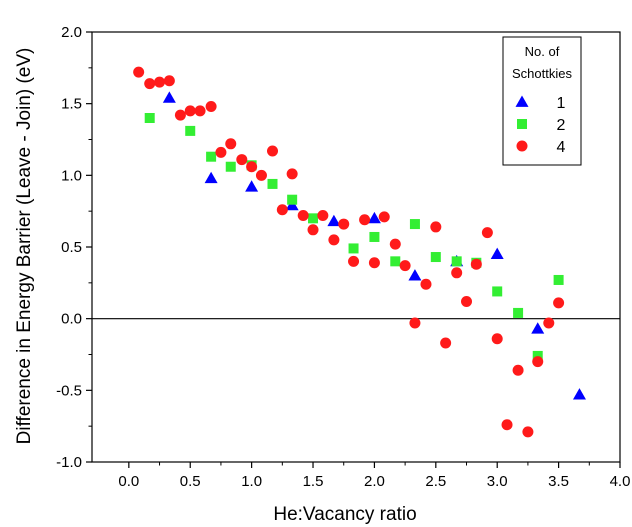 The width and height of the screenshot is (632, 527). I want to click on x-axis-title: He:Vacancy ratio, so click(344, 514).